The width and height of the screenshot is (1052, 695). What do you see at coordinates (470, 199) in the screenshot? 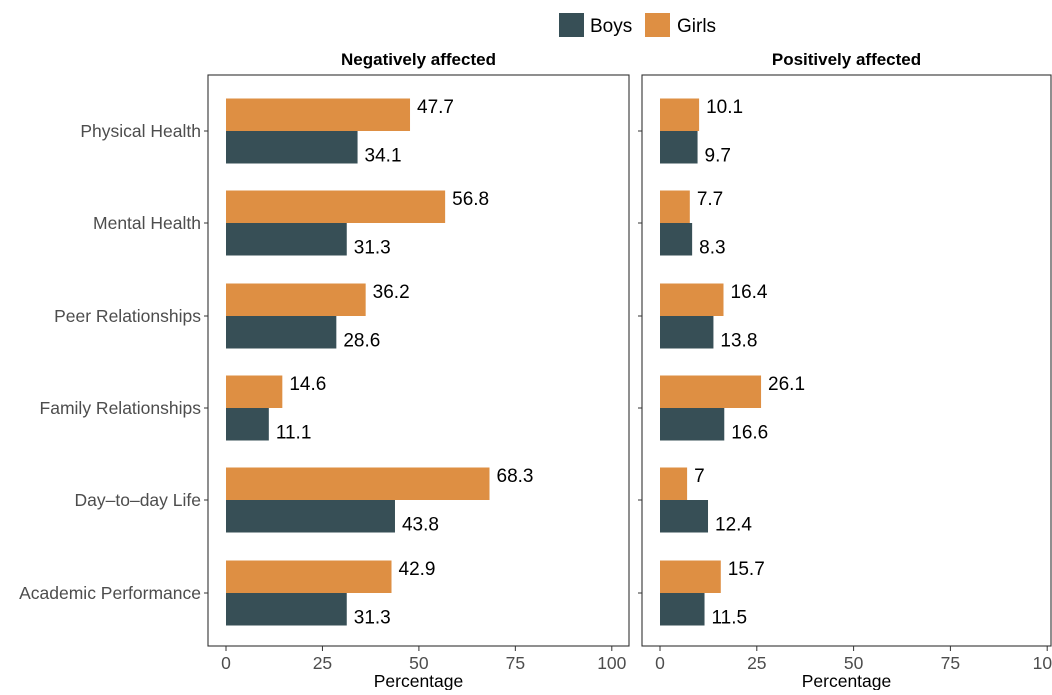
I see `data-label-girls-mental-health: 56.8` at bounding box center [470, 199].